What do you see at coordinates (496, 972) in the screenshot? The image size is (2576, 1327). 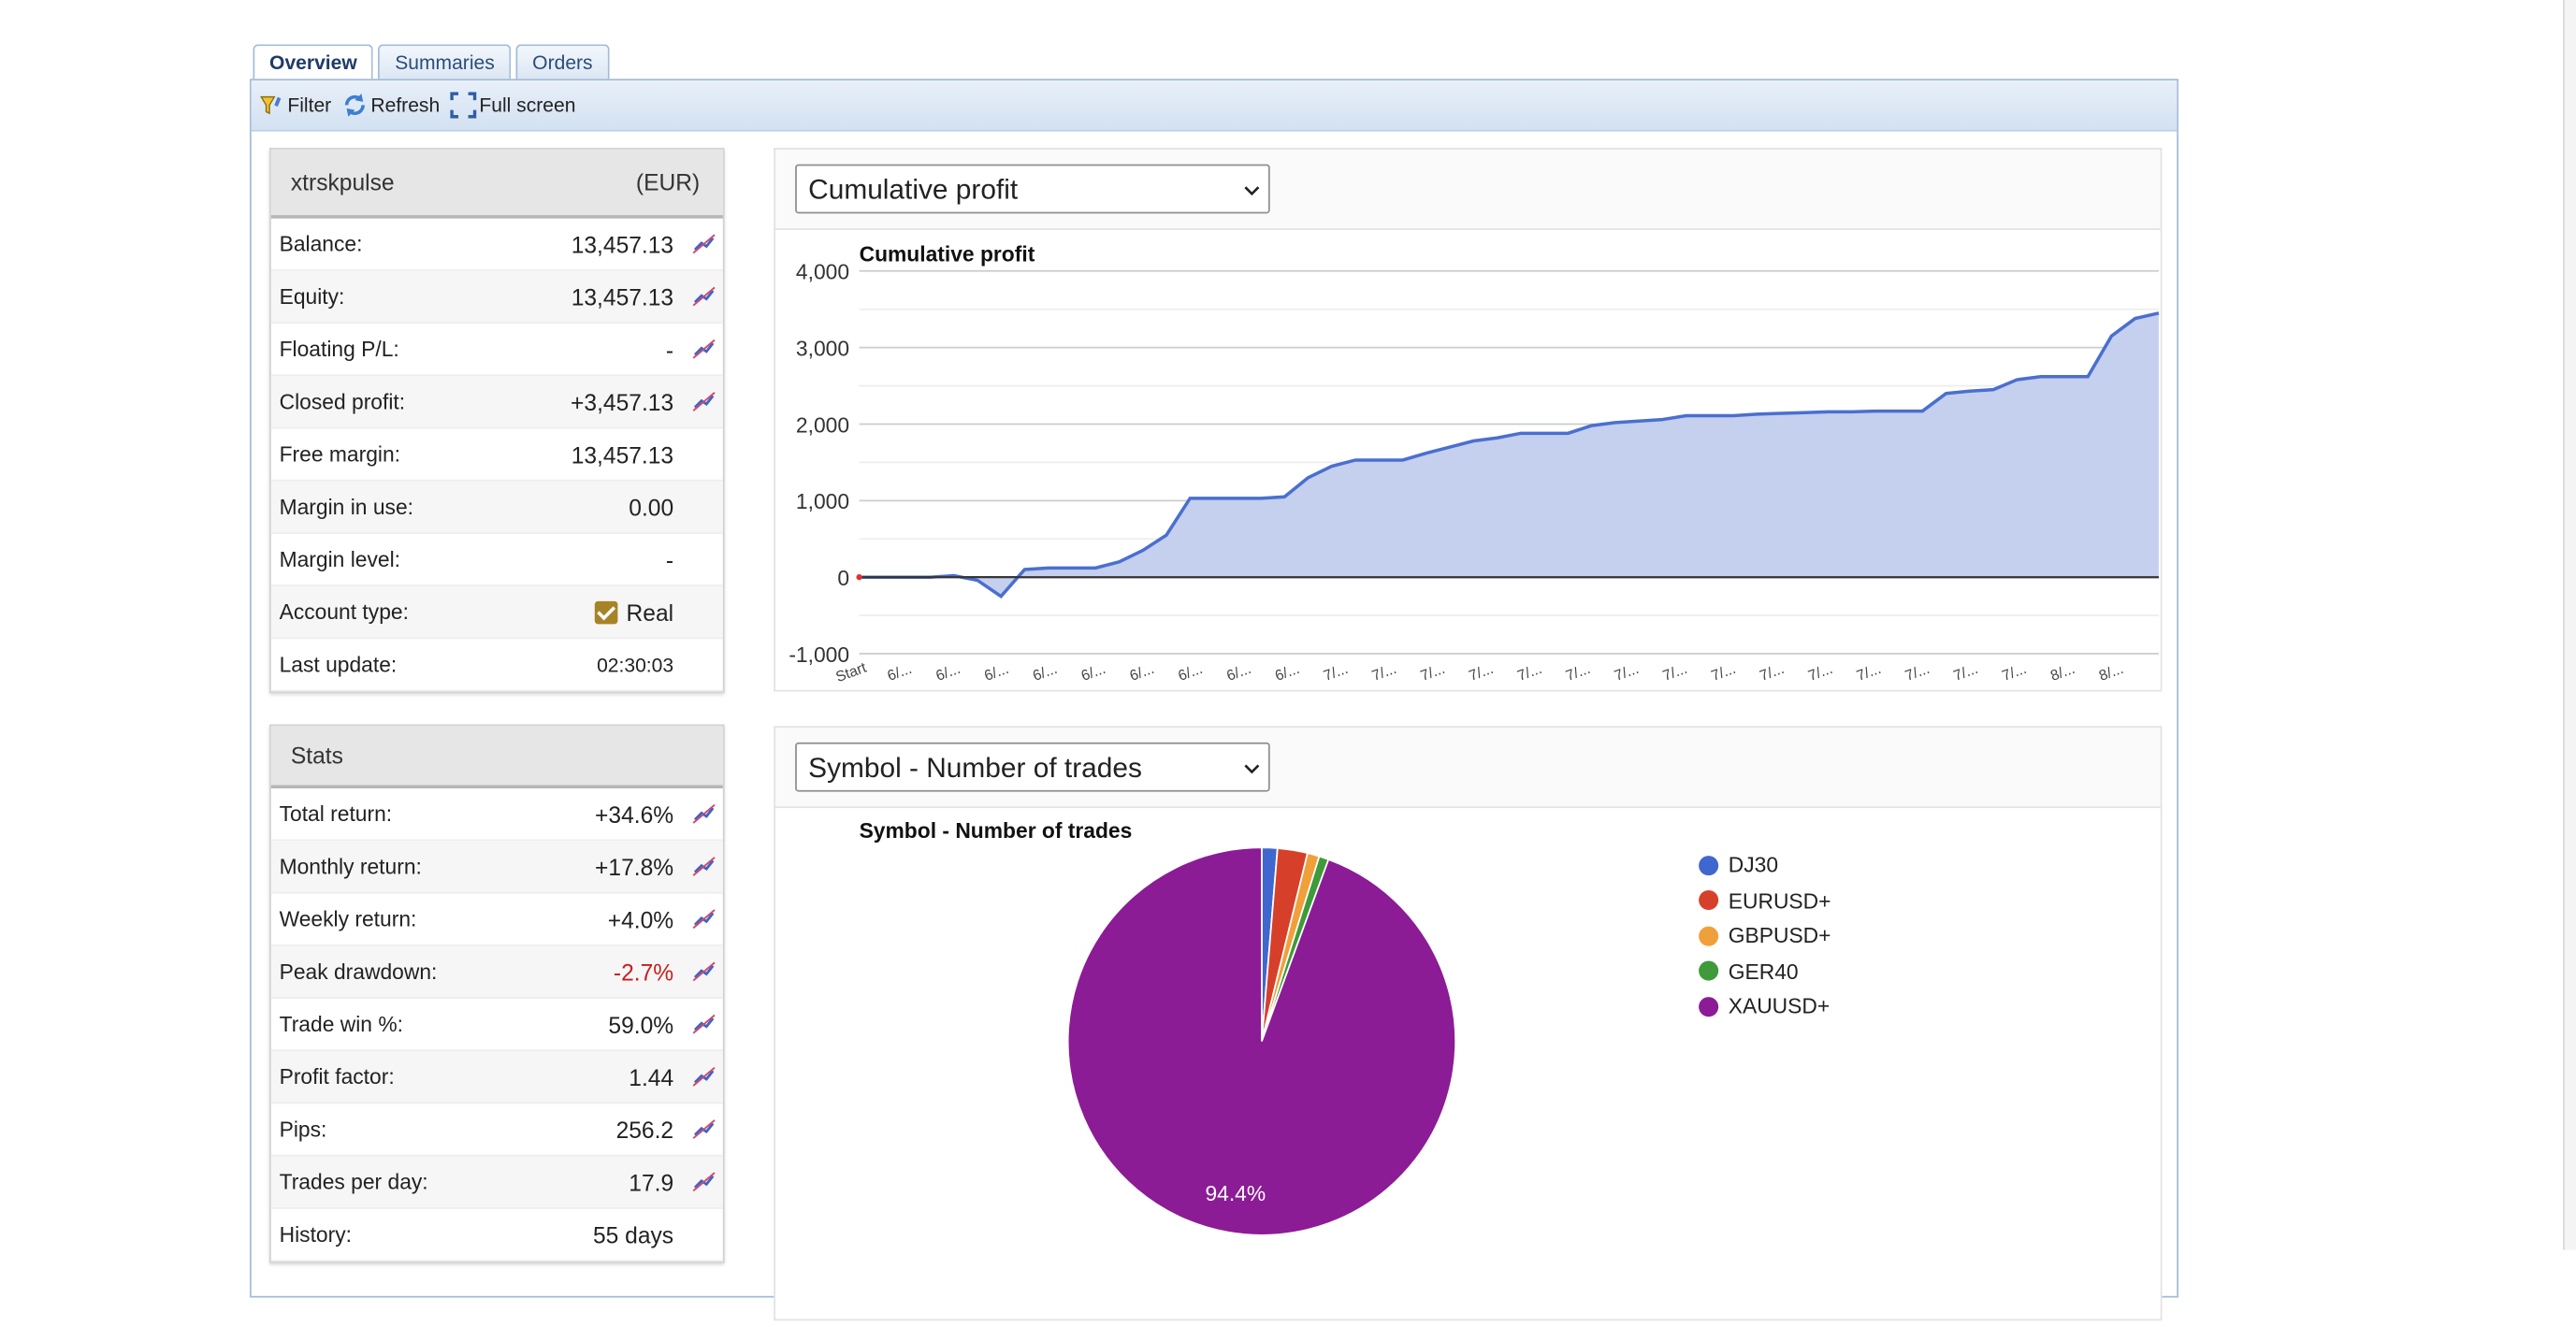 I see `stat-row: Peak drawdown: -2.7%` at bounding box center [496, 972].